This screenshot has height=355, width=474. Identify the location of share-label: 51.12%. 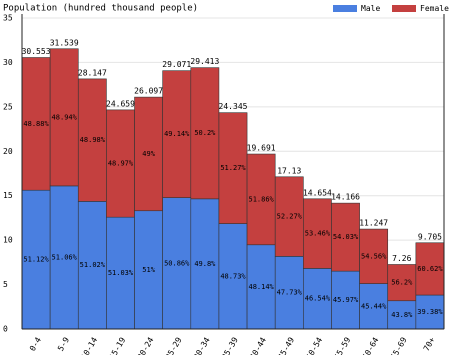
(36, 260).